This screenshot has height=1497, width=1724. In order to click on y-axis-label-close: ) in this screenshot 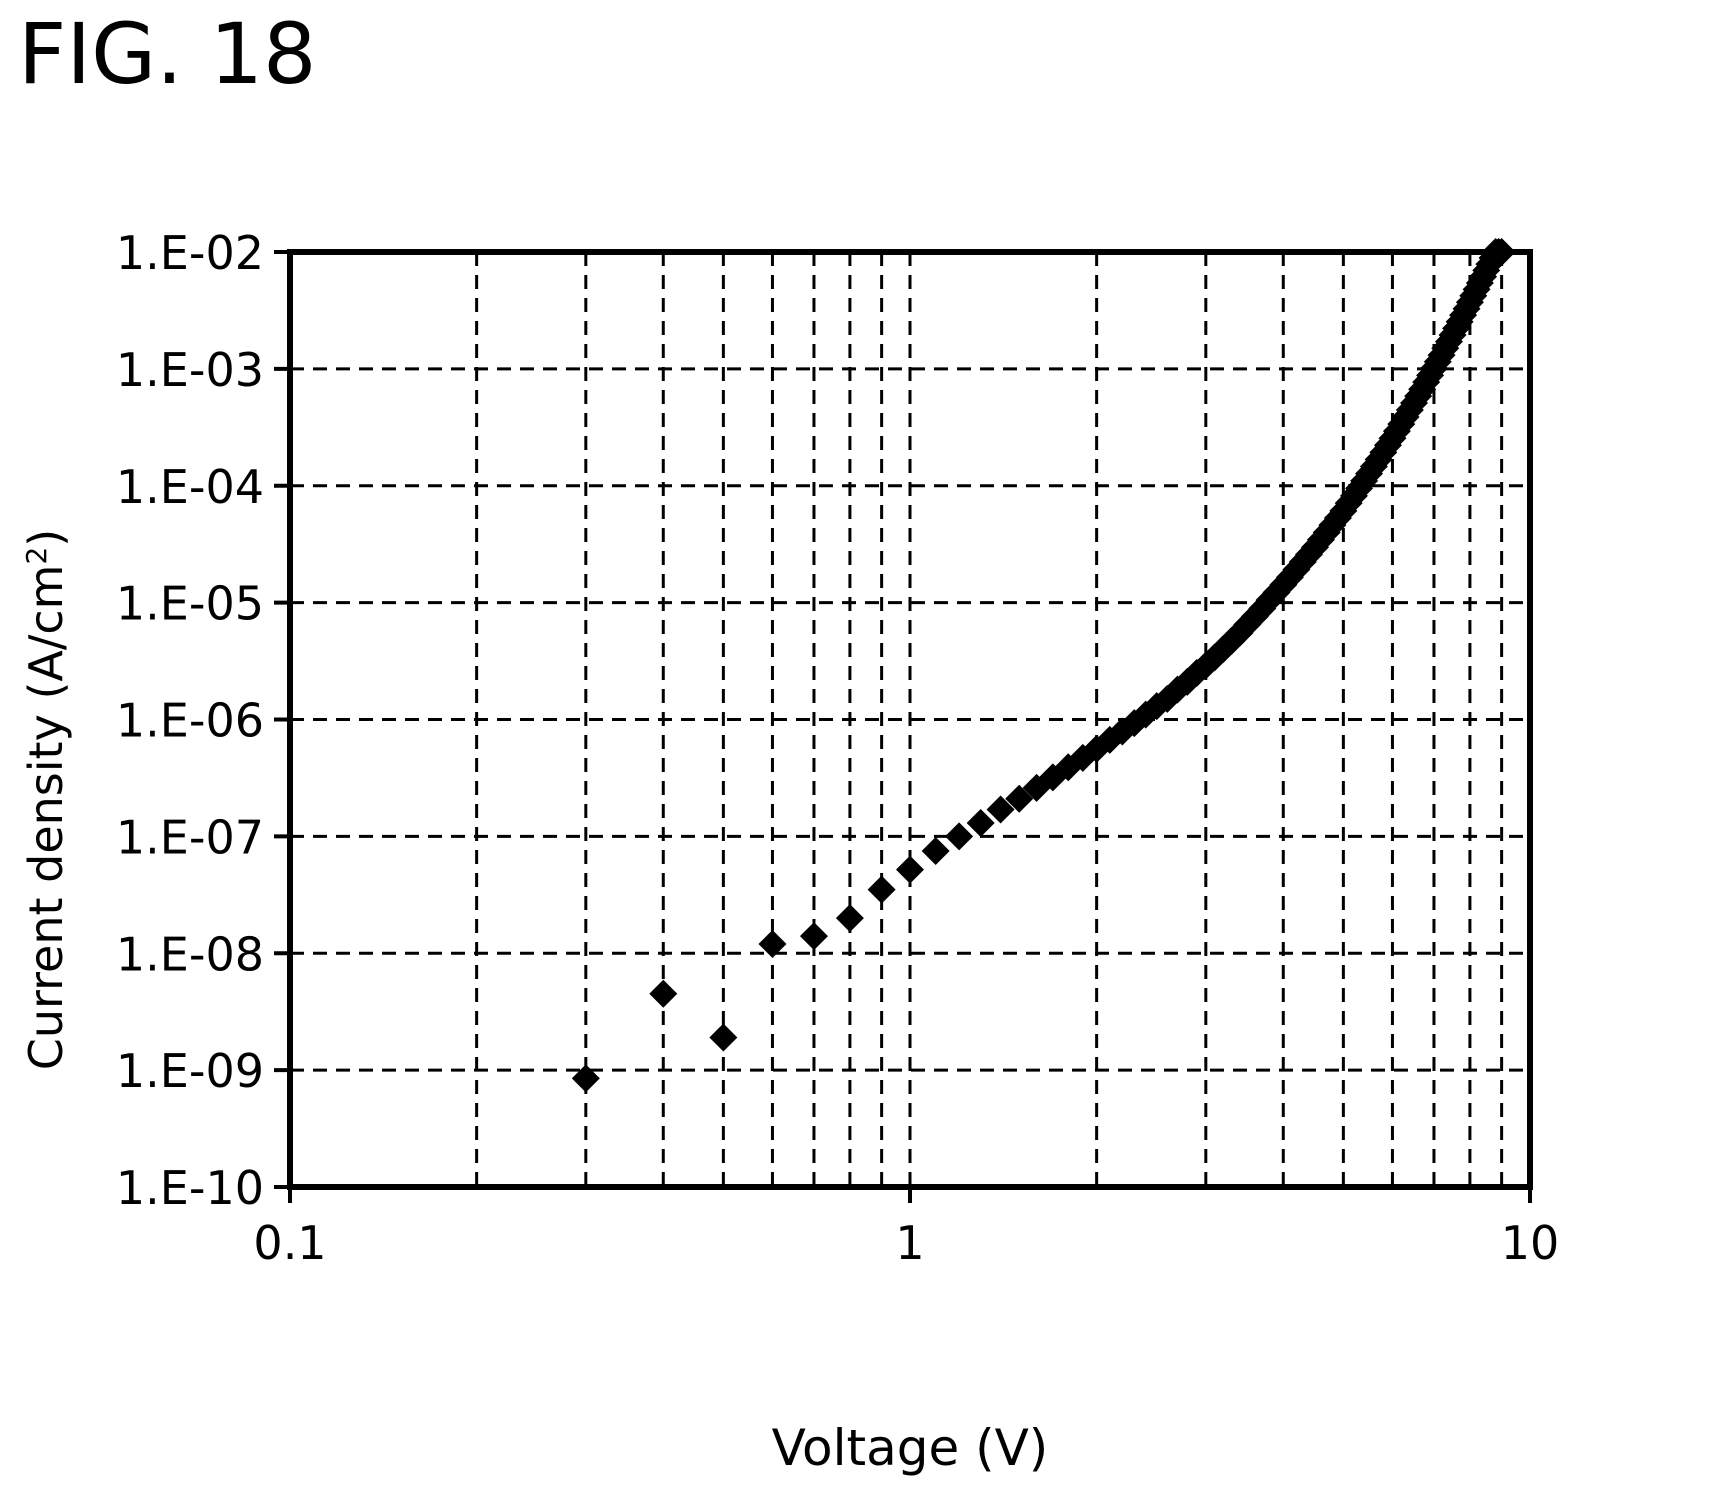, I will do `click(46, 538)`.